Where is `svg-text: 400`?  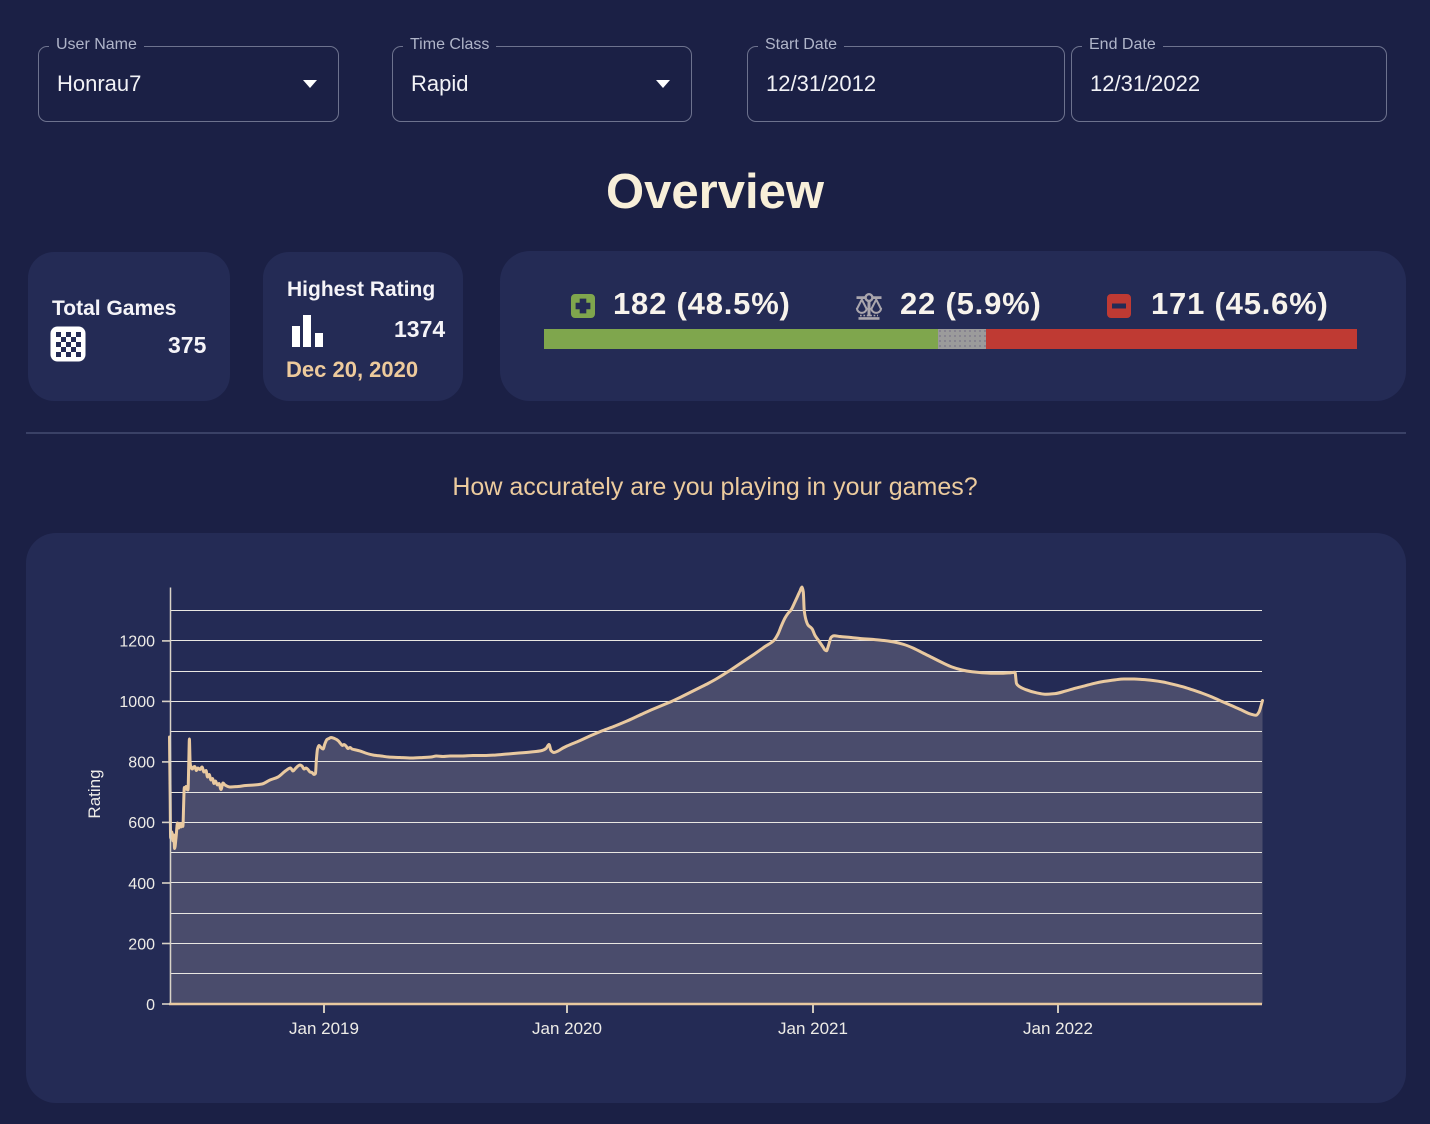 svg-text: 400 is located at coordinates (141, 884).